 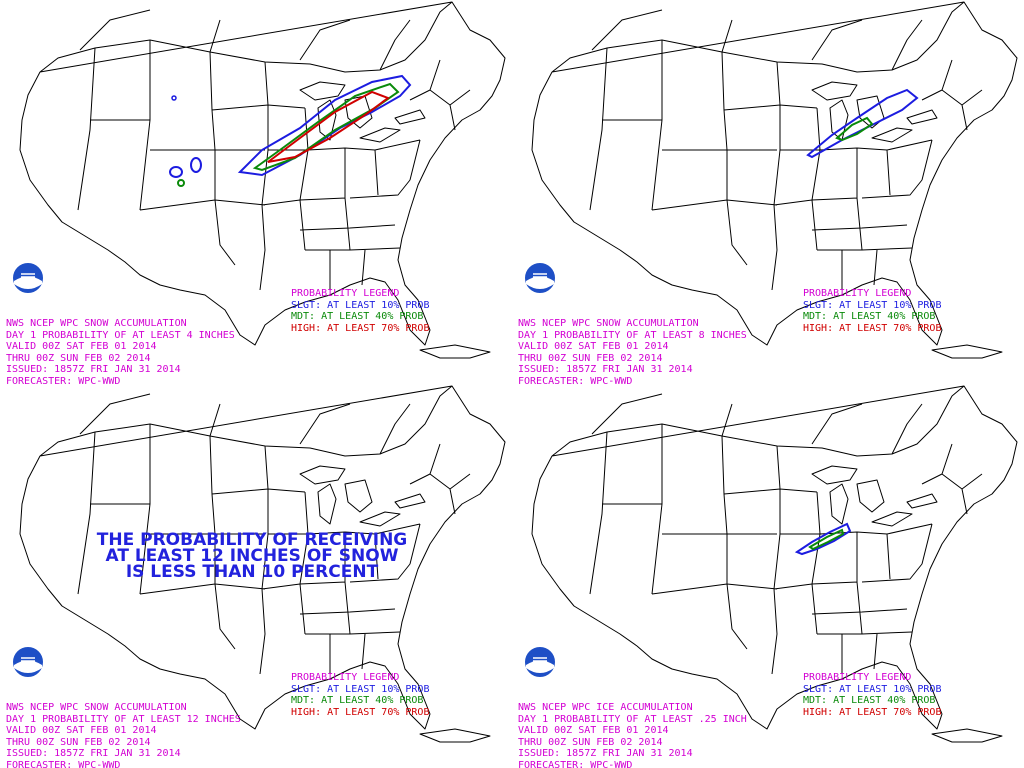 What do you see at coordinates (123, 719) in the screenshot?
I see `threshold-text: DAY 1 PROBABILITY OF AT LEAST 12 INCHES` at bounding box center [123, 719].